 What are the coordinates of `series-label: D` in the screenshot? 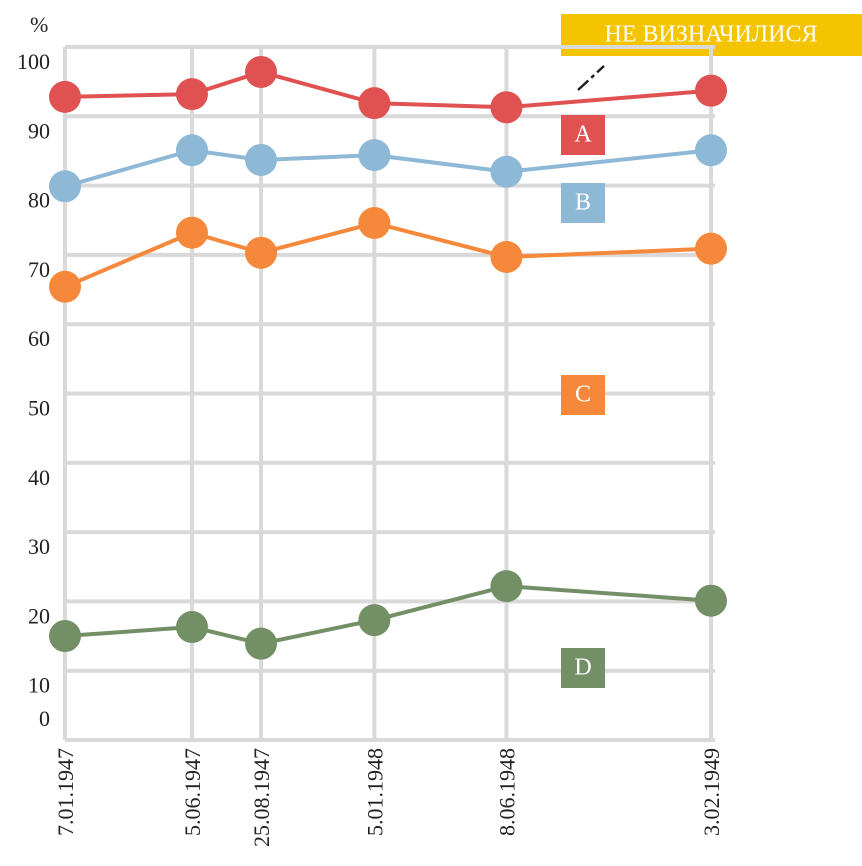 It's located at (582, 668).